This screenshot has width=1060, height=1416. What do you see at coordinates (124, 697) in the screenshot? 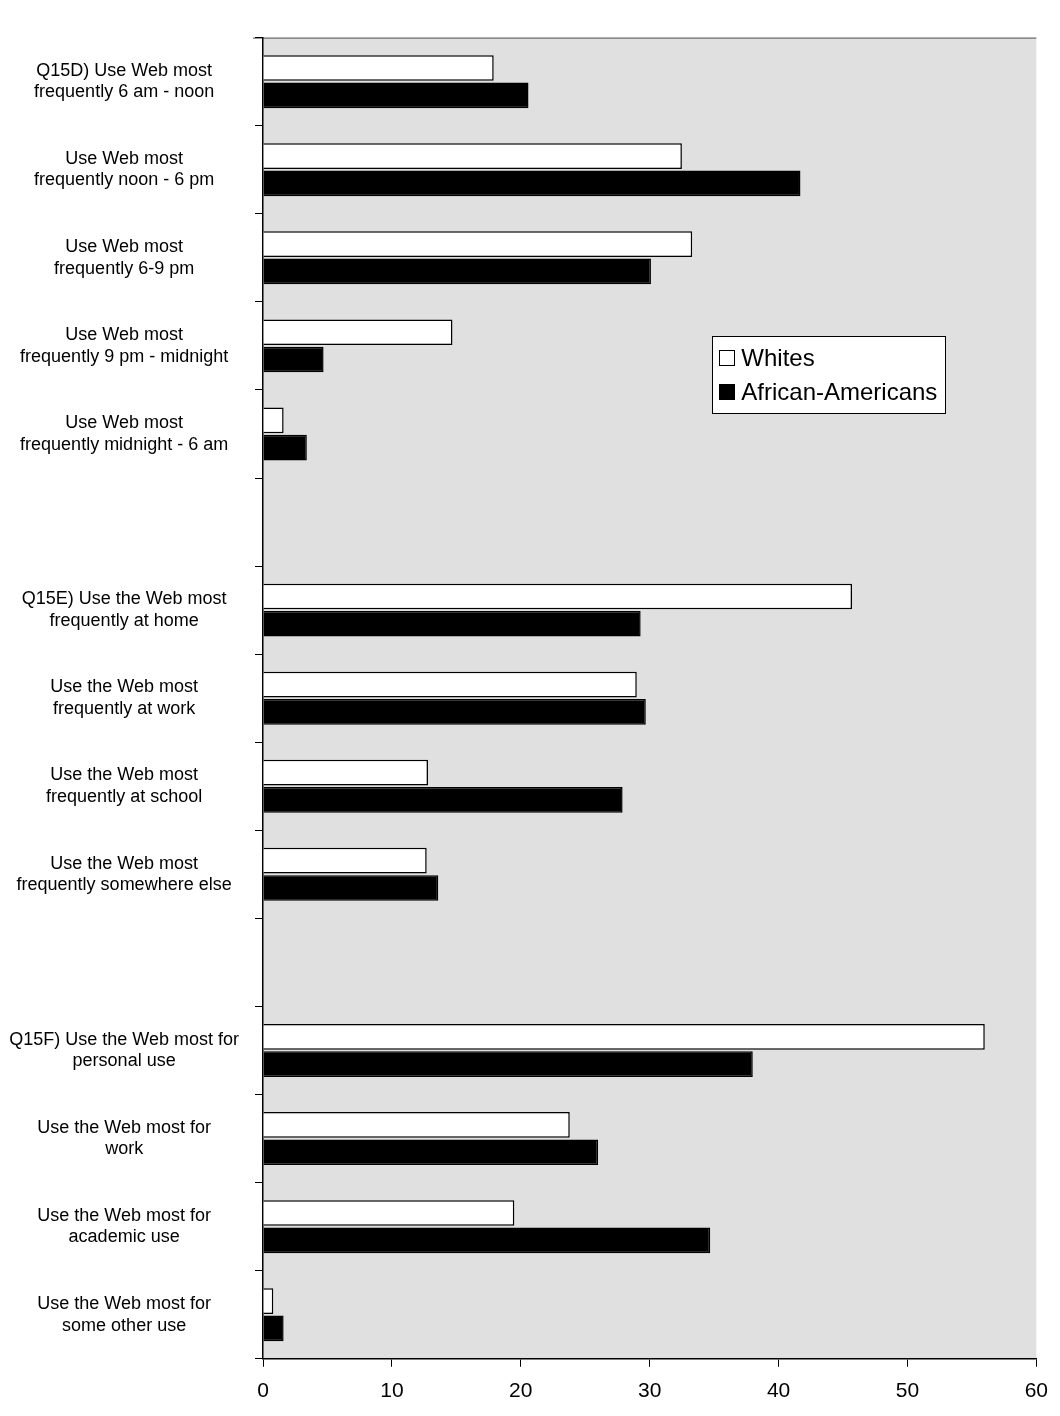
I see `y-tick-label: Use the Web most frequently at work` at bounding box center [124, 697].